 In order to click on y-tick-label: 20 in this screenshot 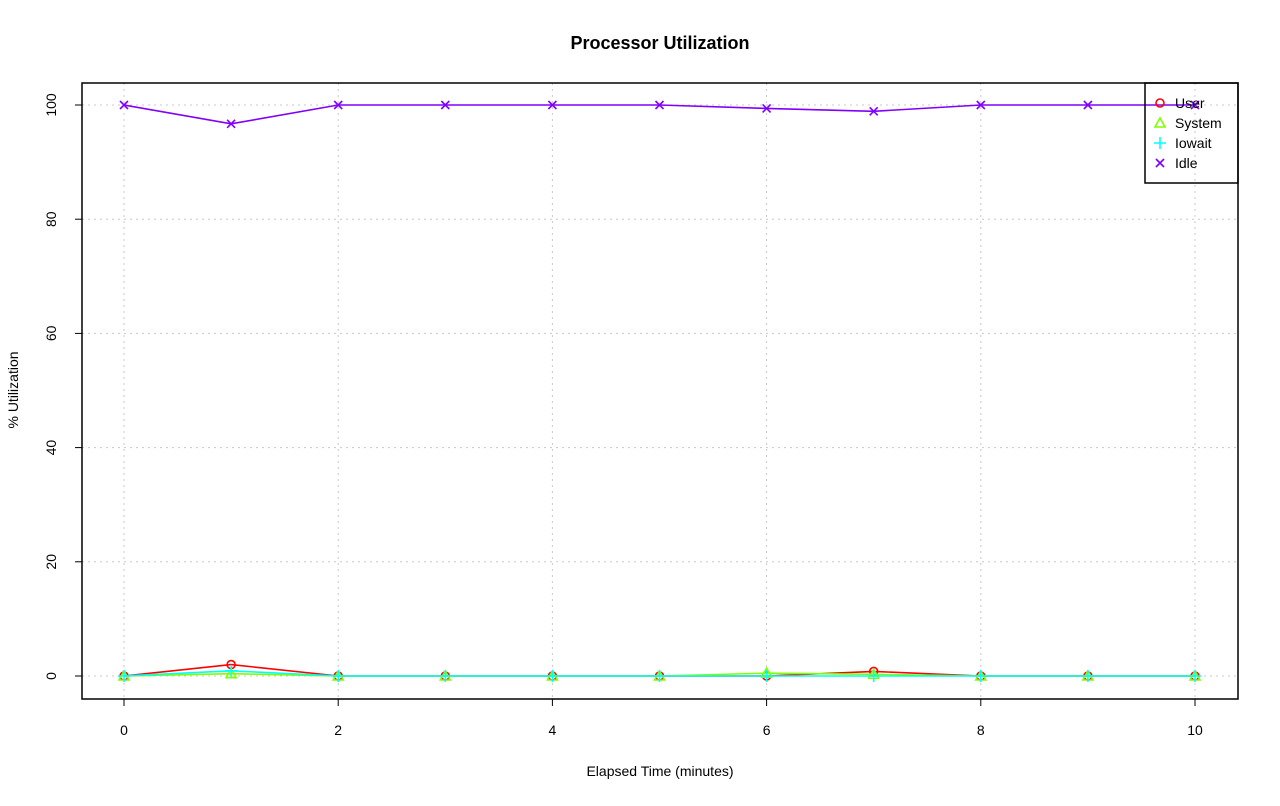, I will do `click(51, 562)`.